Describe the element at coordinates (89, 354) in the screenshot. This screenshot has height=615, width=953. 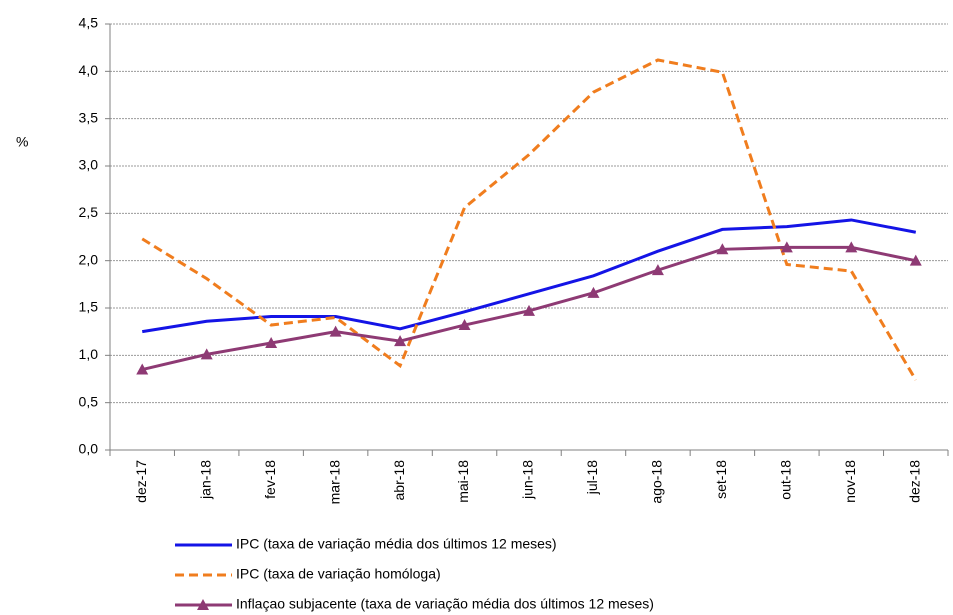
I see `y-tick-label: 1,0` at that location.